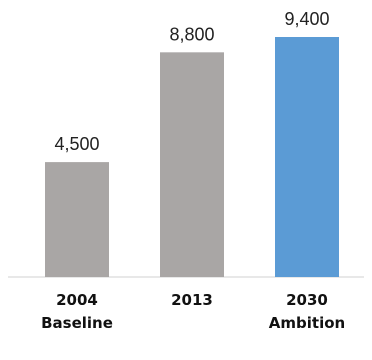  What do you see at coordinates (76, 144) in the screenshot?
I see `value-label-0: 4,500` at bounding box center [76, 144].